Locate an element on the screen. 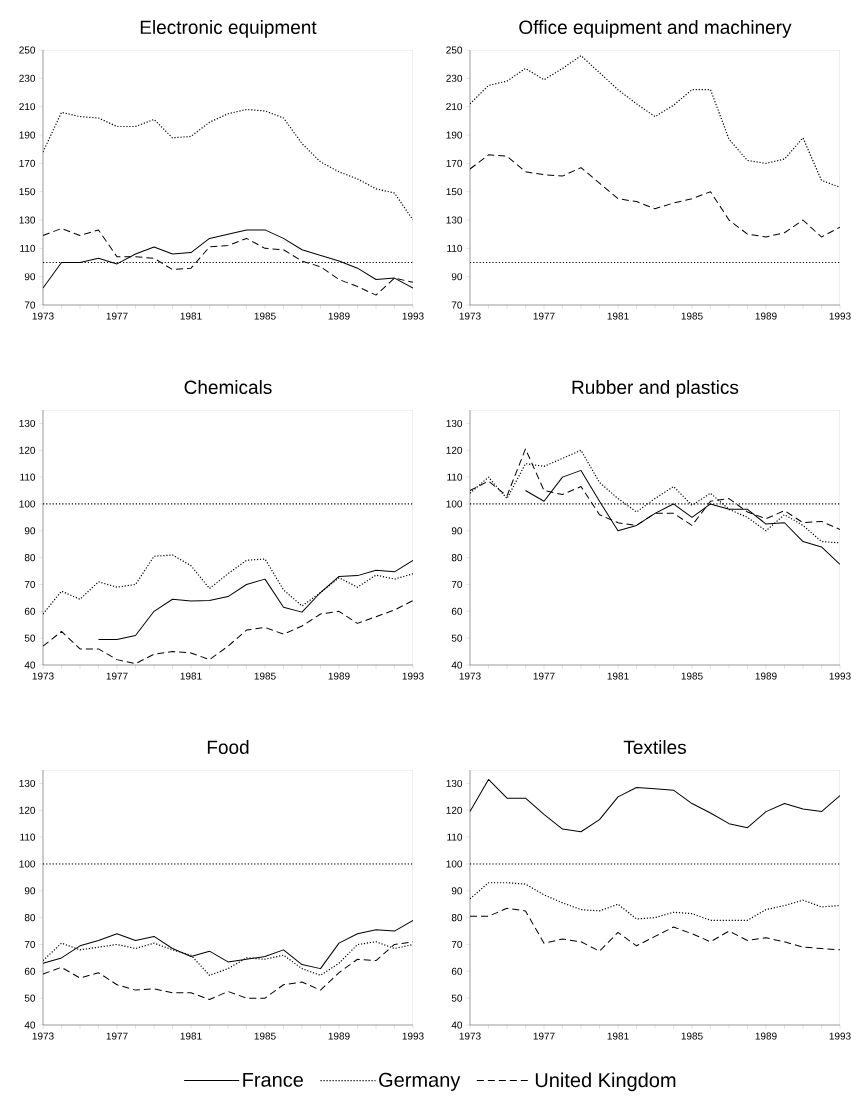 The height and width of the screenshot is (1115, 858). chart-title: Chemicals is located at coordinates (228, 387).